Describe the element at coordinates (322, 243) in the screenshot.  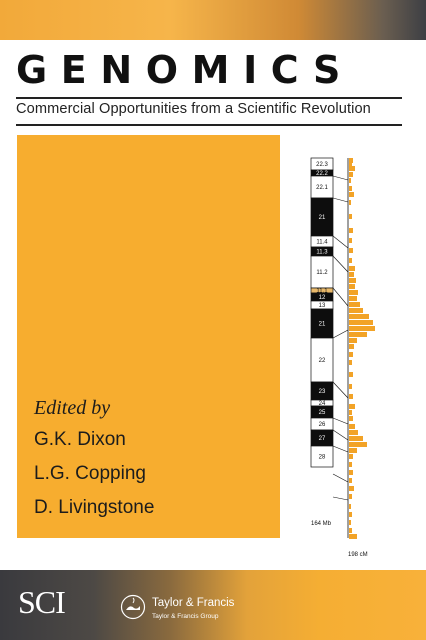
I see `band-label: 11.4` at that location.